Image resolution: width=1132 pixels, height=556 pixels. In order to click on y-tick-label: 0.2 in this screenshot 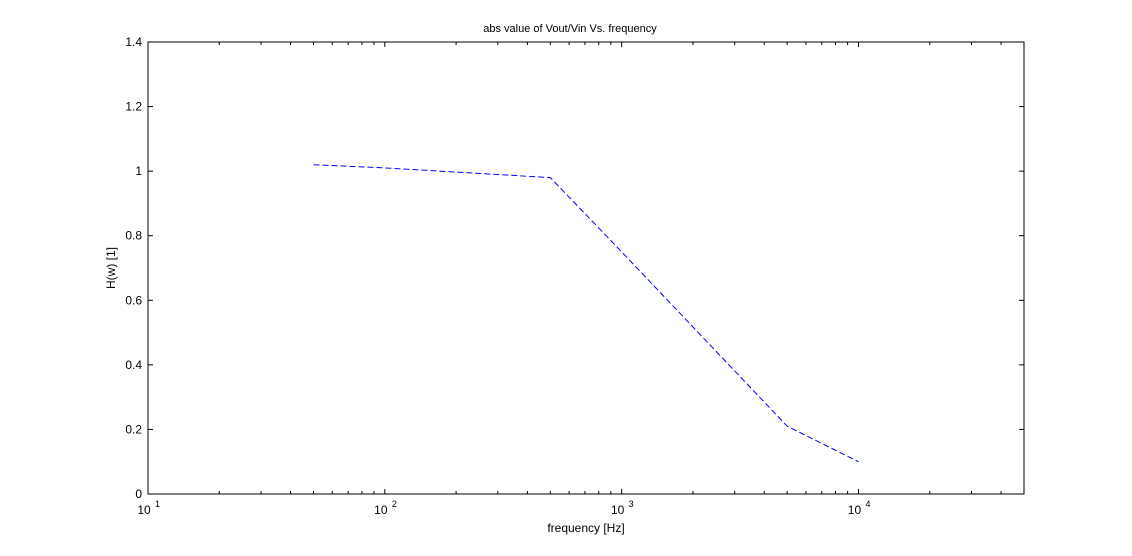, I will do `click(133, 429)`.